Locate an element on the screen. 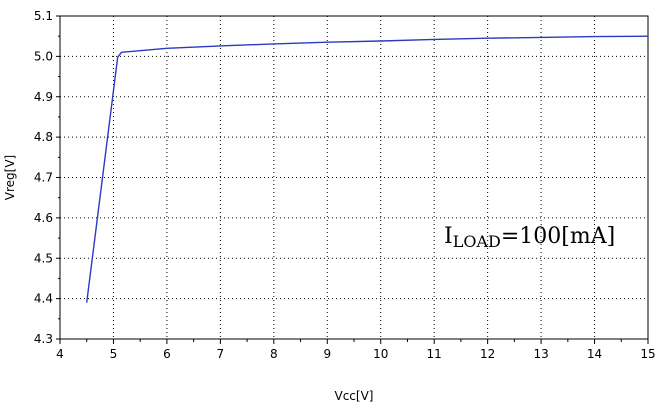  y-tick-label: 4.4 is located at coordinates (43, 299).